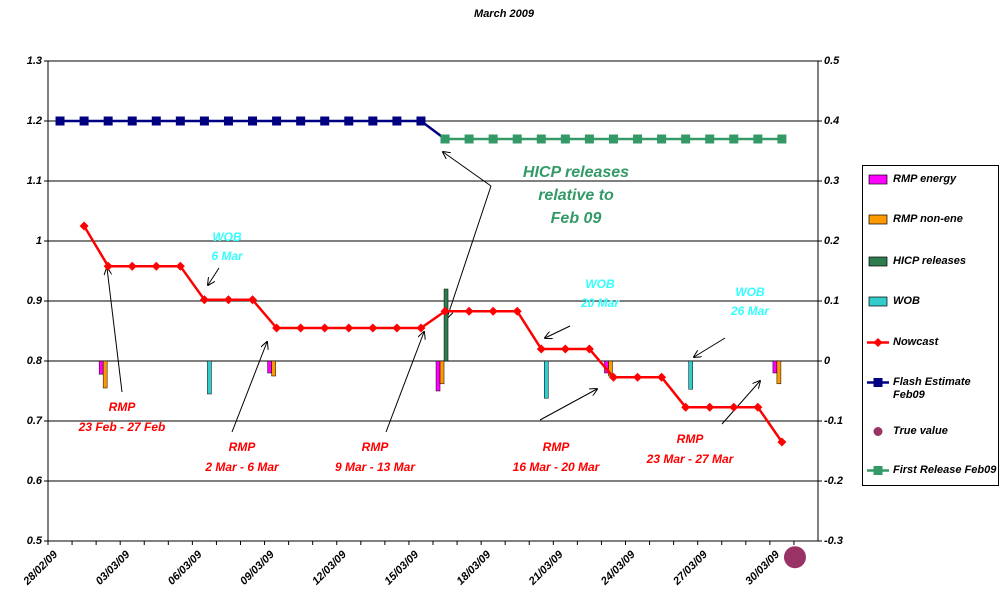  Describe the element at coordinates (474, 567) in the screenshot. I see `x-tick-label: 18/03/09` at that location.